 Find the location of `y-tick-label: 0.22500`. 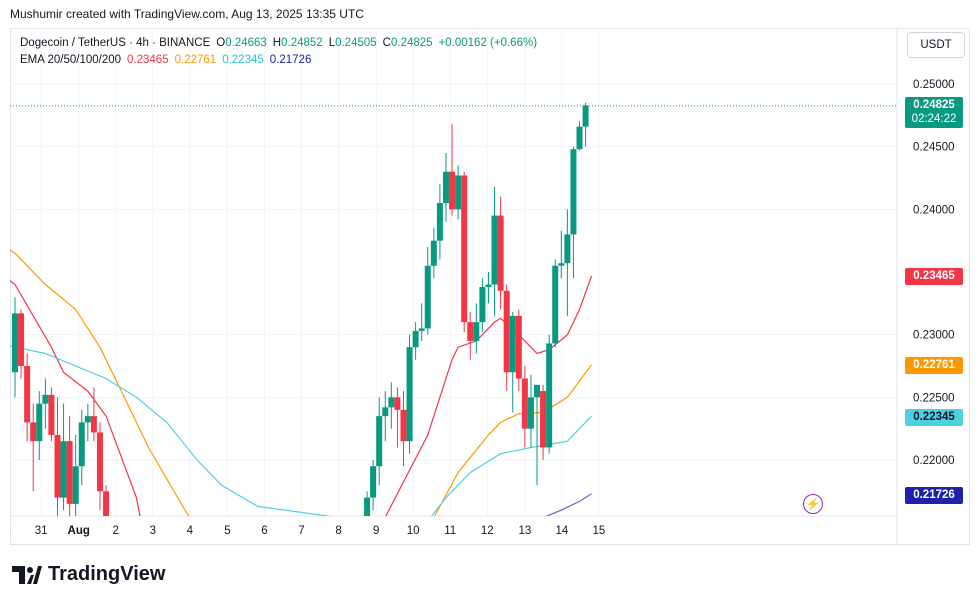

y-tick-label: 0.22500 is located at coordinates (934, 398).